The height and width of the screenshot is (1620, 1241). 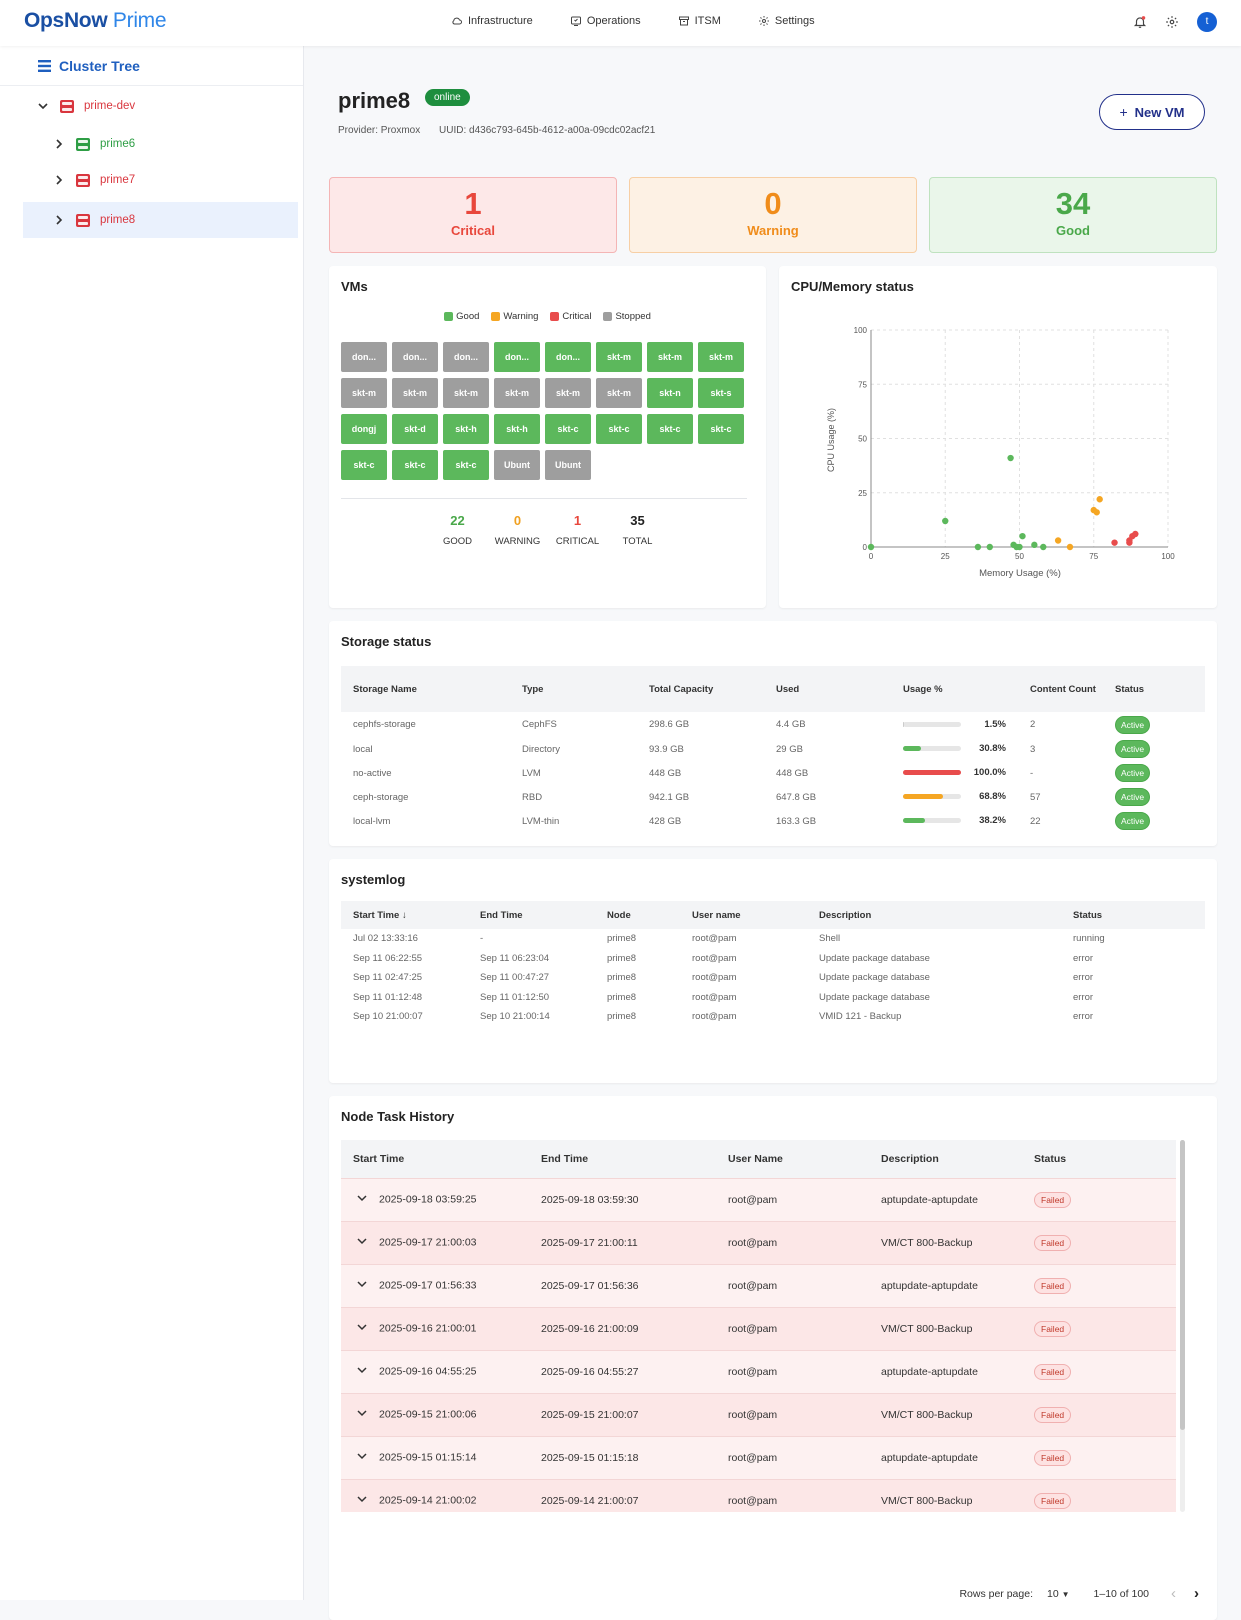 I want to click on prev-page-button: ‹, so click(x=1173, y=1593).